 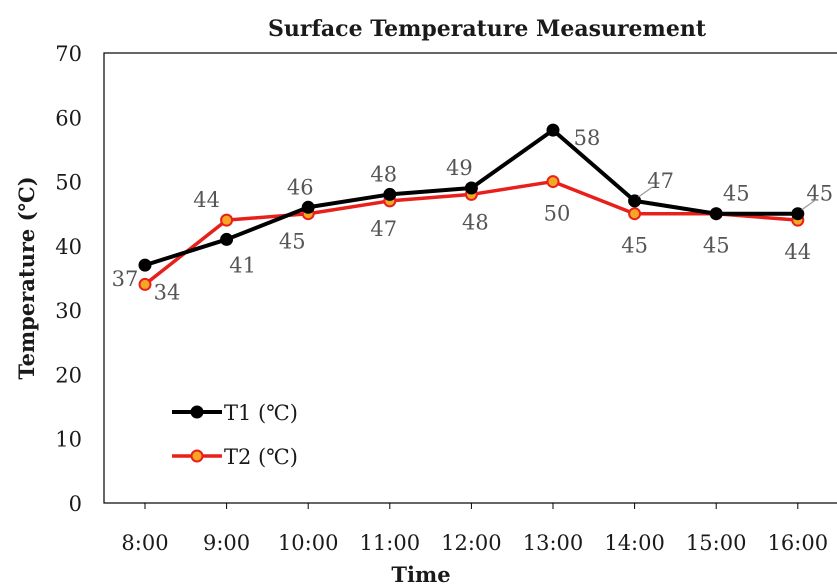 I want to click on x-tick-label: 13:00, so click(x=553, y=543).